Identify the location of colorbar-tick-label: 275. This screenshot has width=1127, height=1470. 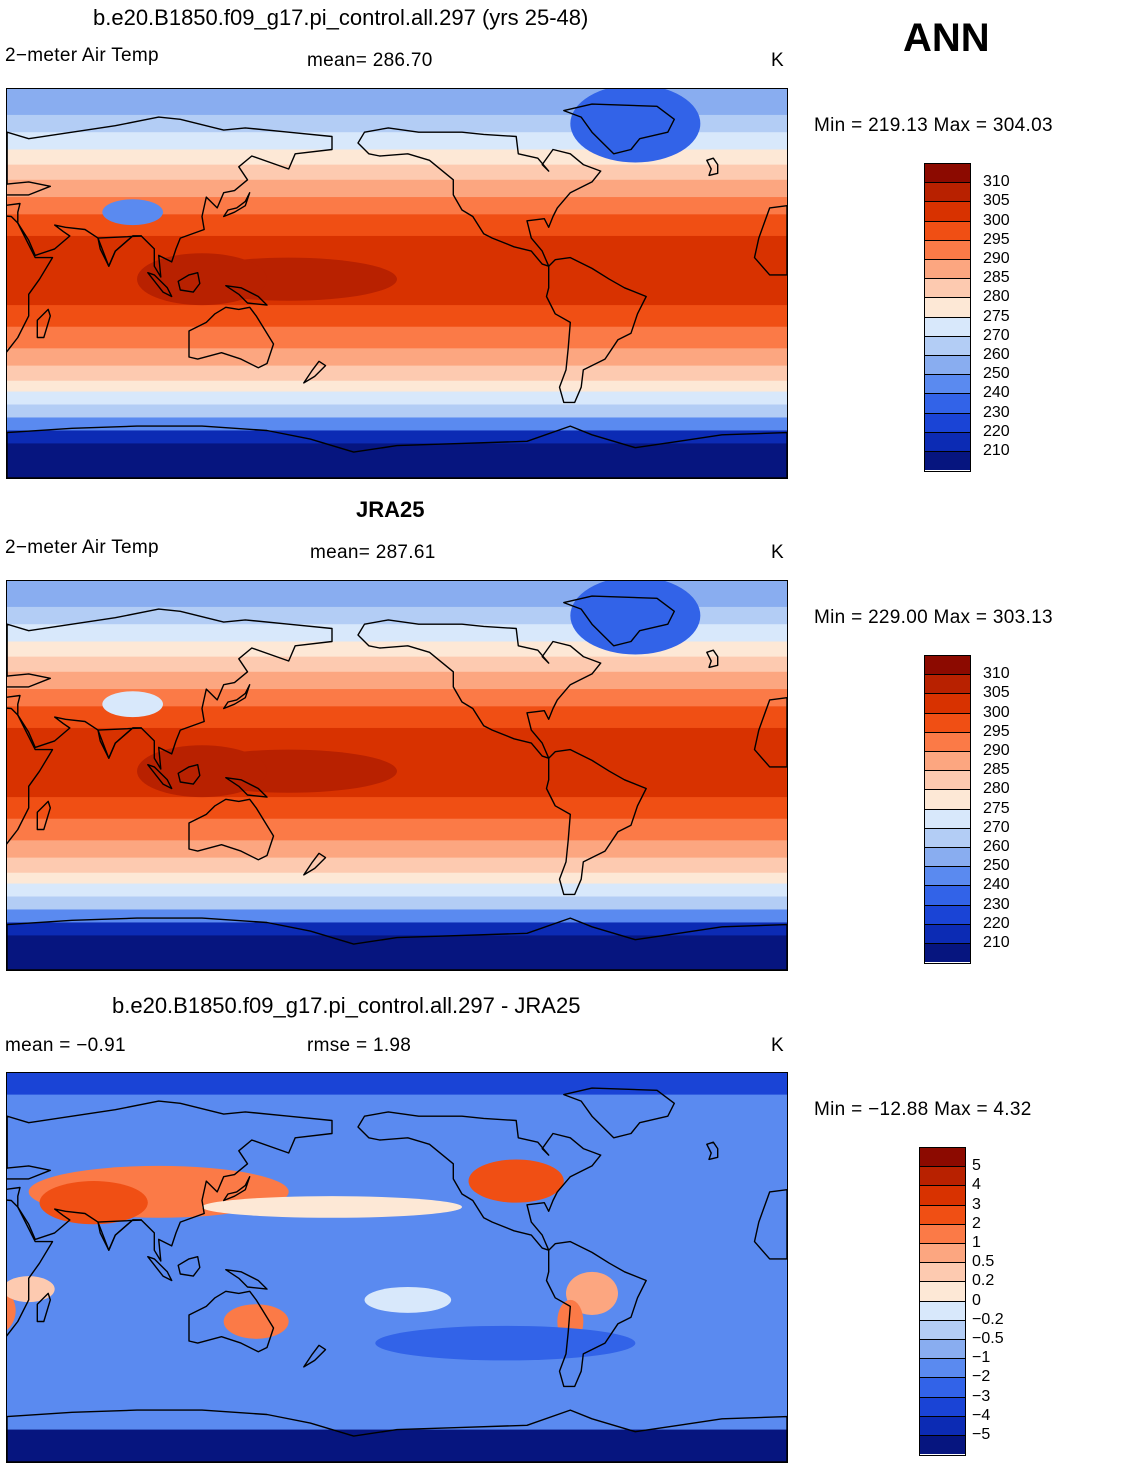
(996, 316).